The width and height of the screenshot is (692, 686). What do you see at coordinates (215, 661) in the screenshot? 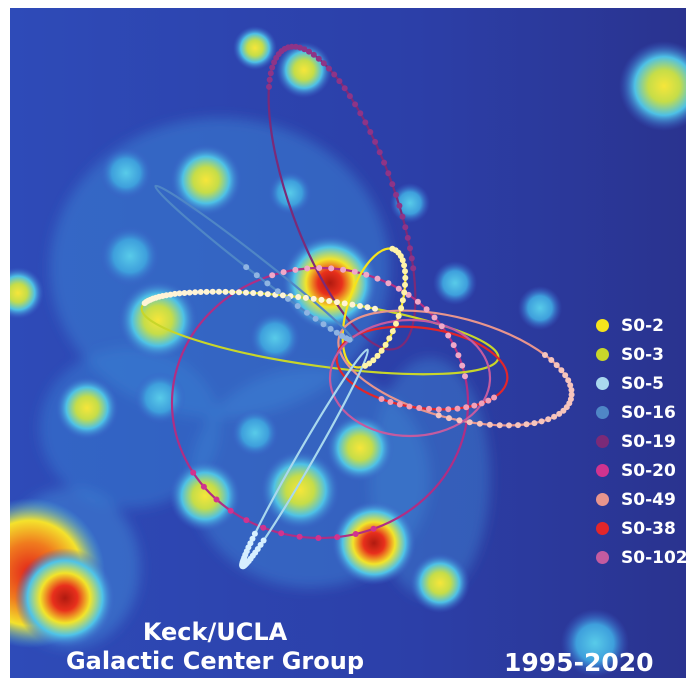
I see `credit-line-2: Galactic Center Group` at bounding box center [215, 661].